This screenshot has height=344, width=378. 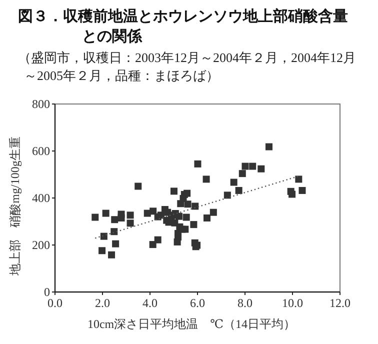 I want to click on y-tick-label: 0, so click(x=47, y=292).